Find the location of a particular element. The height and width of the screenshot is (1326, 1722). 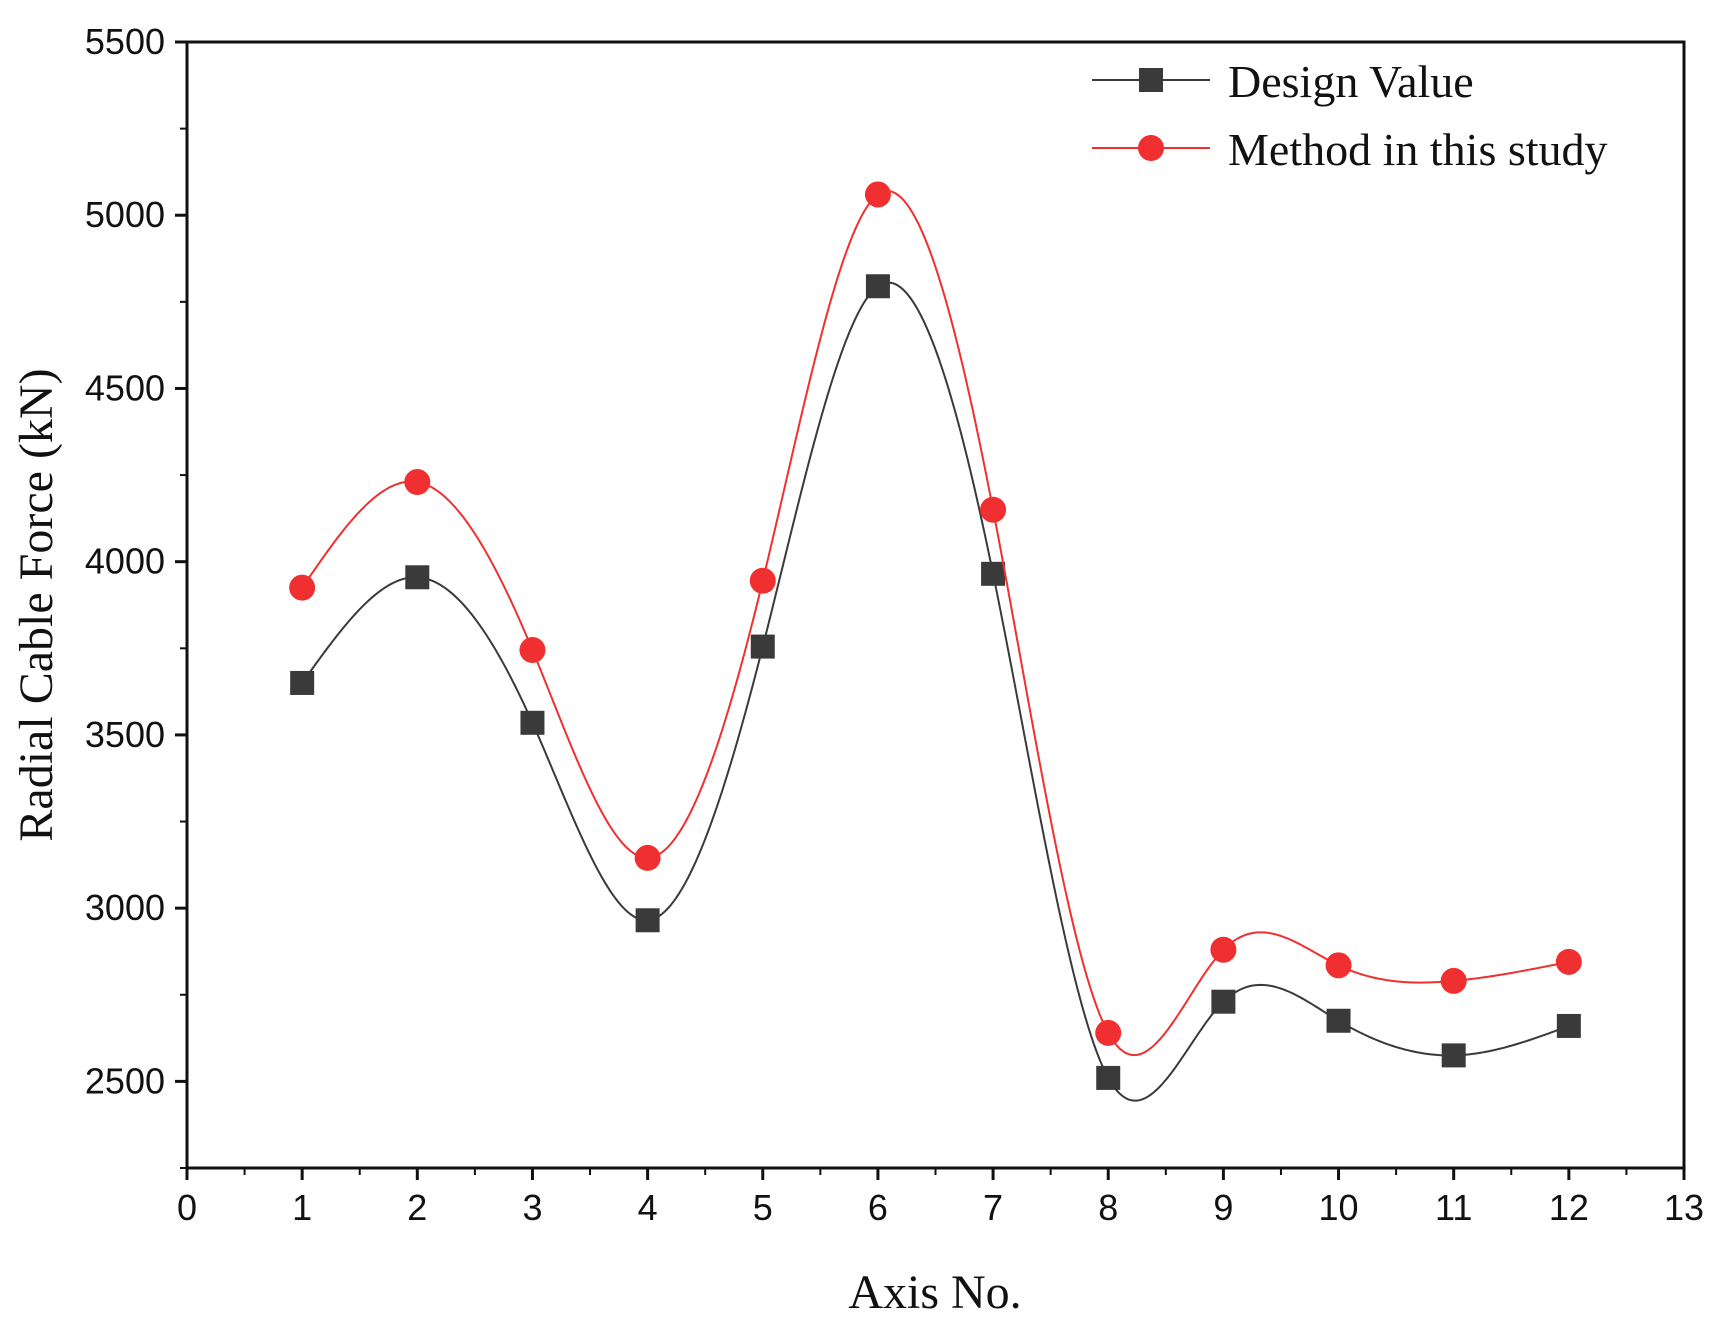

x-tick-label: 0 is located at coordinates (187, 1207).